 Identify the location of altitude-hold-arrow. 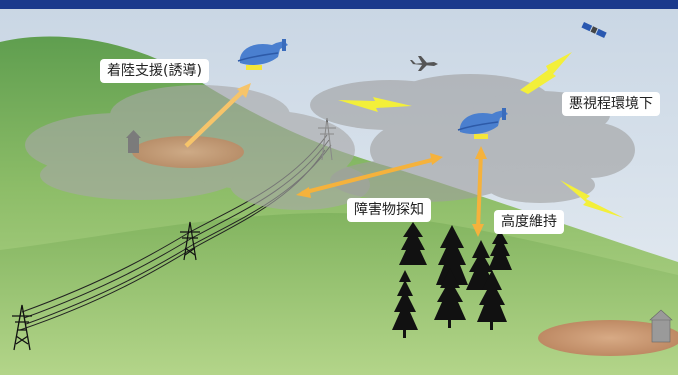
(479, 191).